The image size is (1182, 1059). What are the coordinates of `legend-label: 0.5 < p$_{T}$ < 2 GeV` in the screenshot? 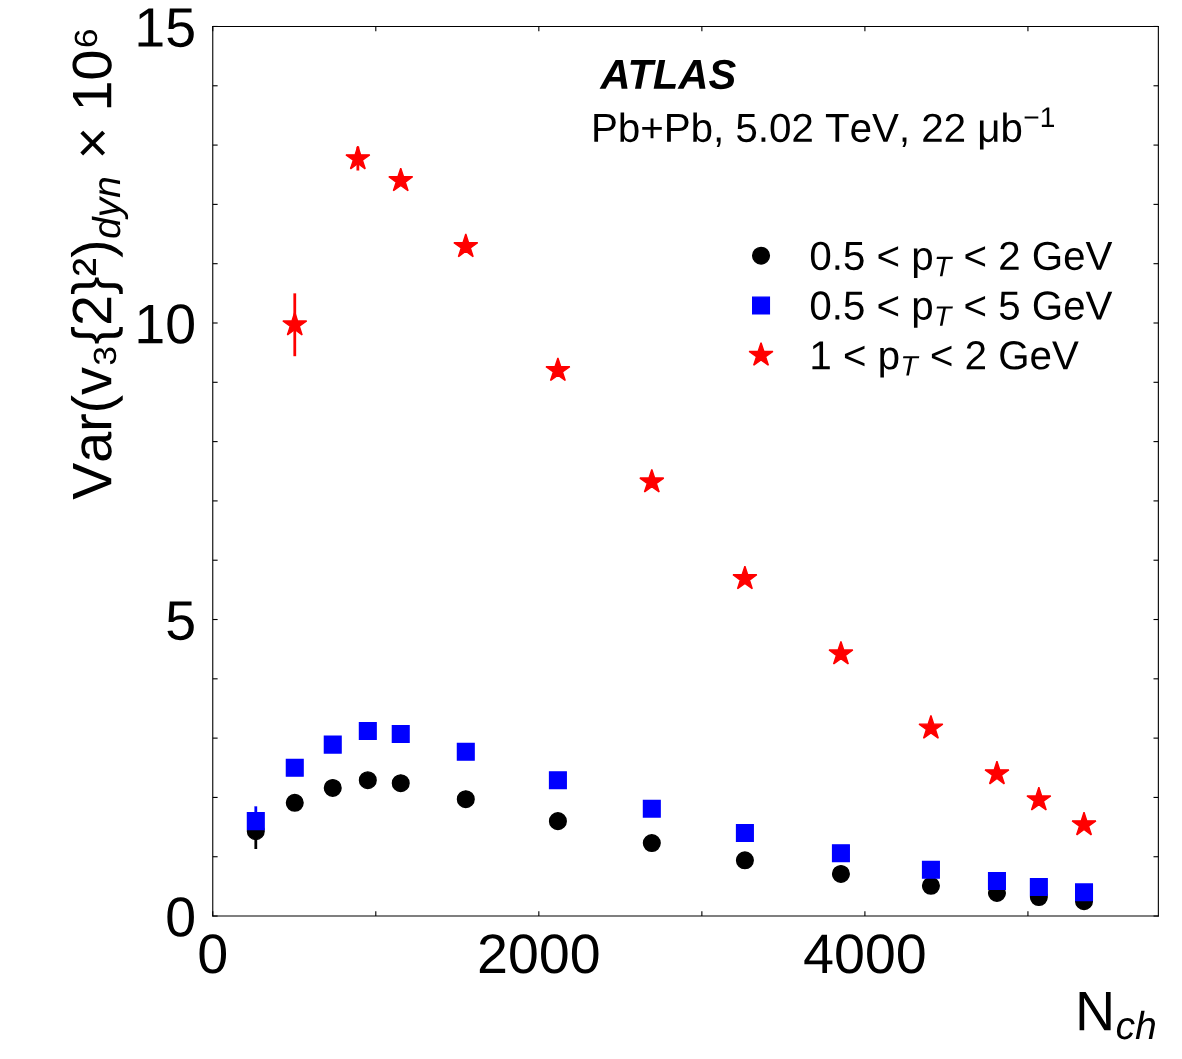 It's located at (961, 260).